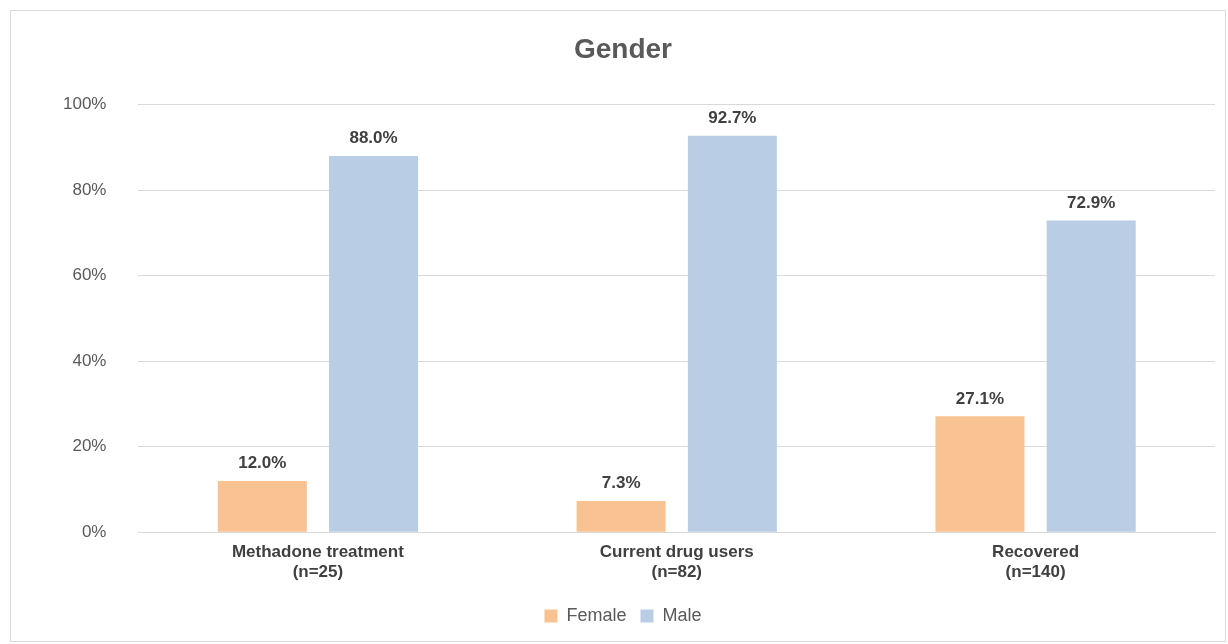 The height and width of the screenshot is (644, 1228). Describe the element at coordinates (623, 48) in the screenshot. I see `chart-title: Gender` at that location.